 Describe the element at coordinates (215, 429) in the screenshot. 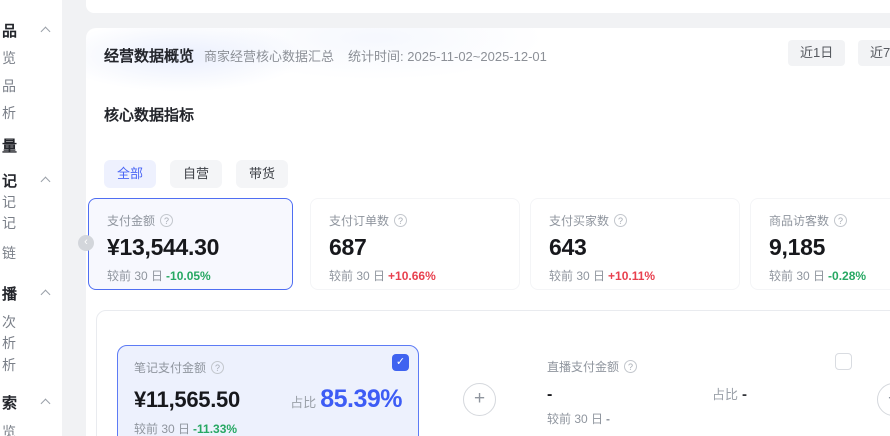

I see `delta-value: -11.33%` at that location.